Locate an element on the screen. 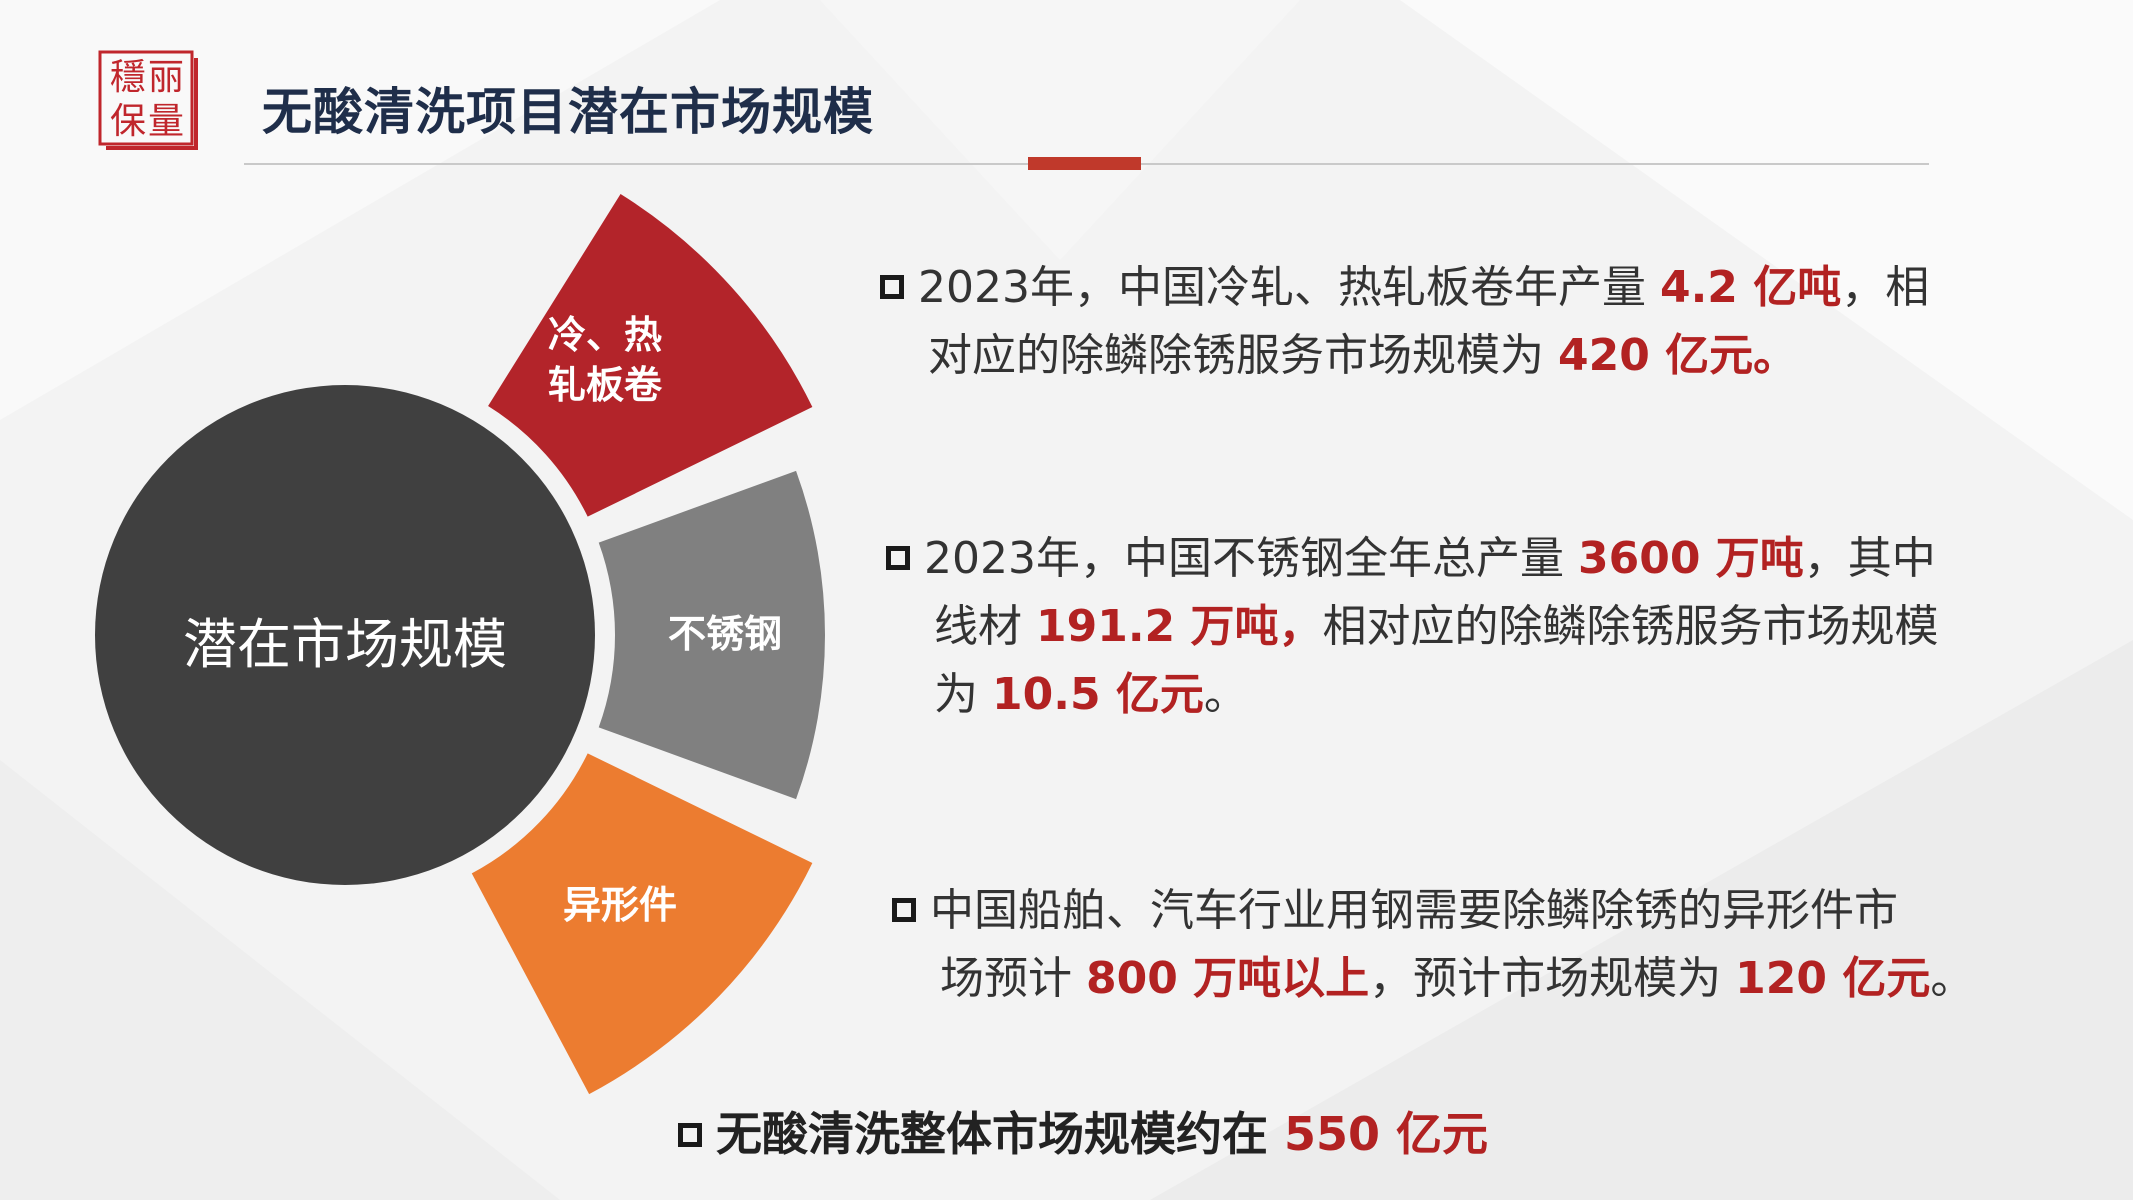 The width and height of the screenshot is (2133, 1200). bullet-text: 中国船舶、汽车行业用钢需要除鳞除锈的异形件市 is located at coordinates (1414, 910).